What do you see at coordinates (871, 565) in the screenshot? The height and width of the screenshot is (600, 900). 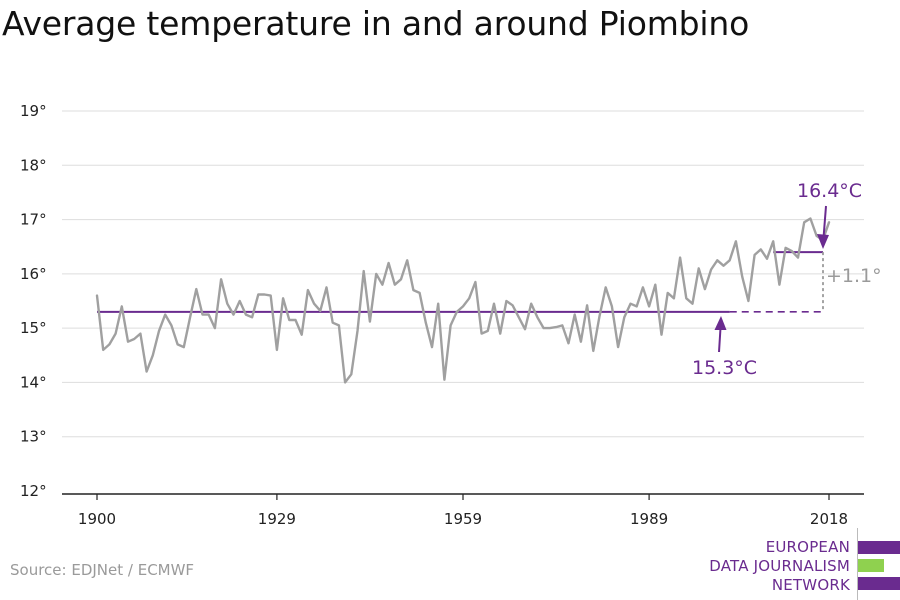 I see `logo-bar-green` at bounding box center [871, 565].